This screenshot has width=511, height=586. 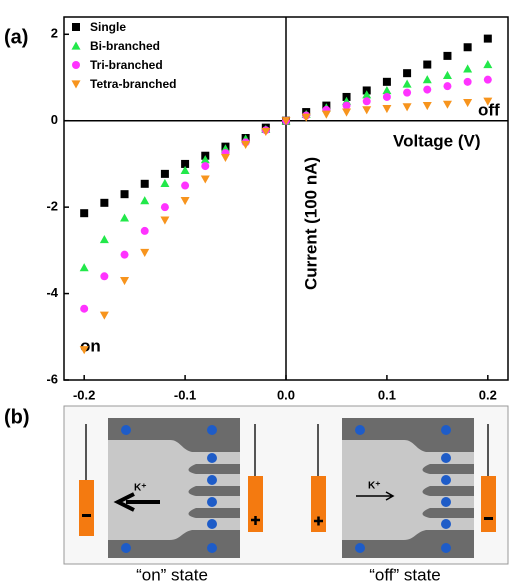 I want to click on y-tick-label: -4, so click(x=52, y=292).